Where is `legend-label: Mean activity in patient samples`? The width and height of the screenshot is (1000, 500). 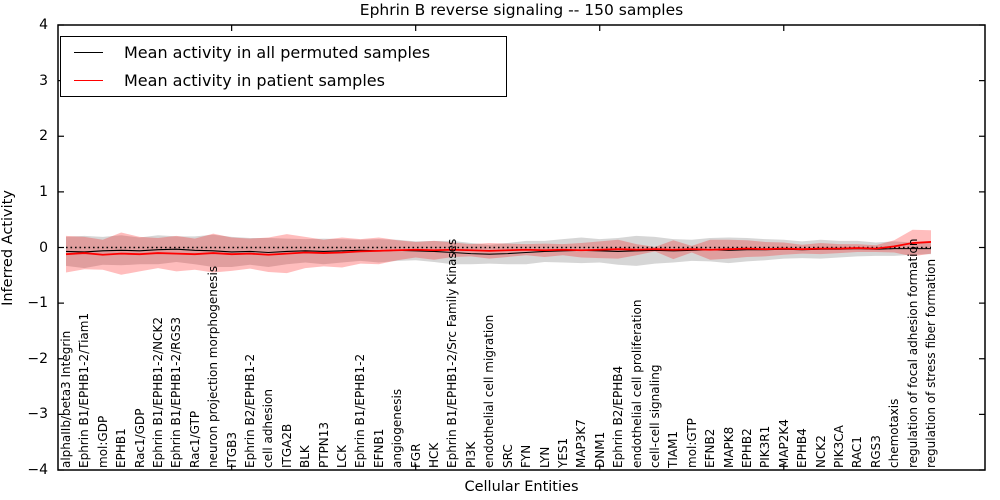
legend-label: Mean activity in patient samples is located at coordinates (254, 80).